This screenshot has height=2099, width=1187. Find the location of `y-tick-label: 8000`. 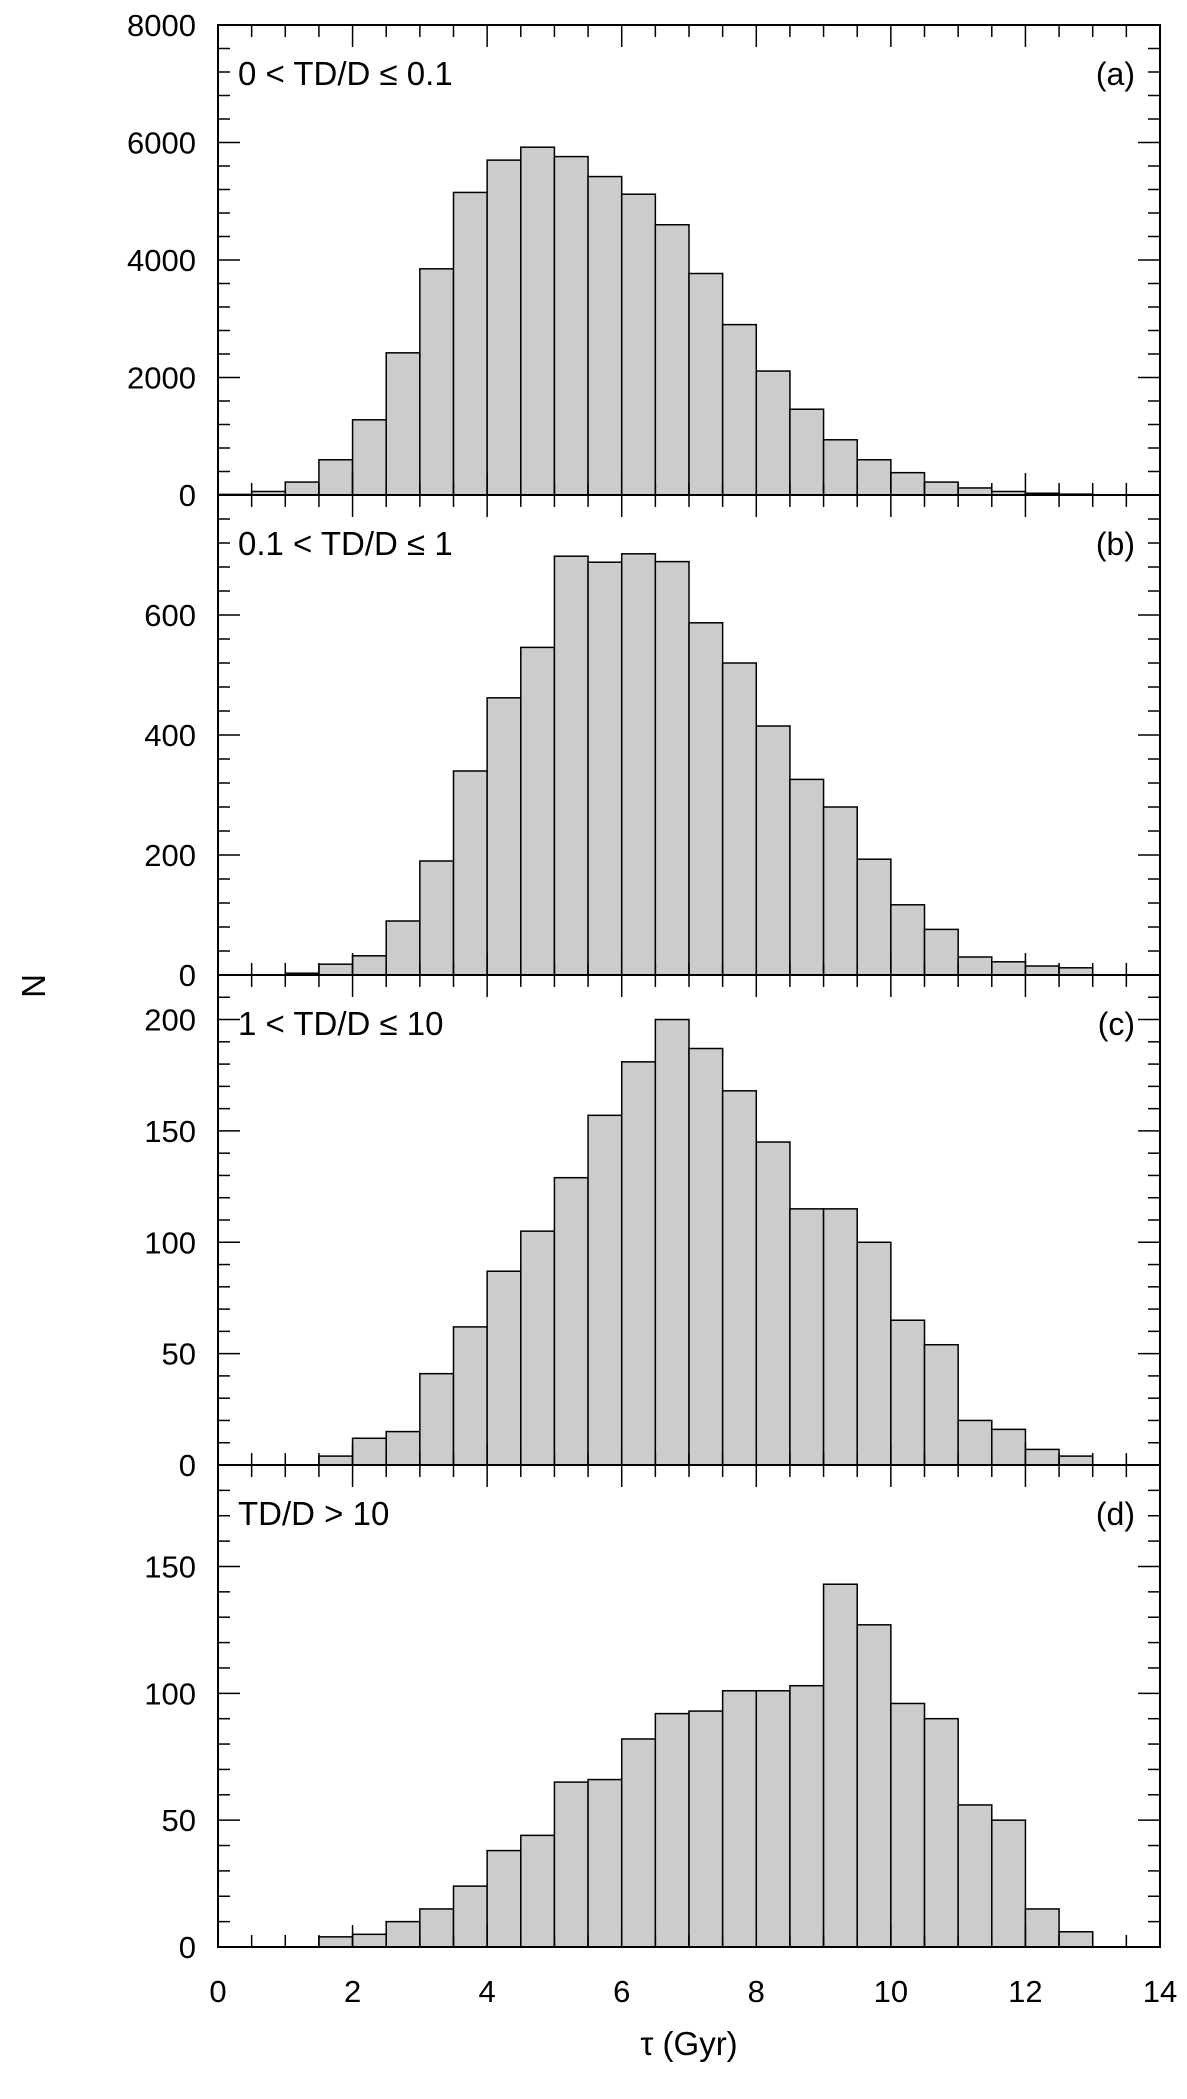

y-tick-label: 8000 is located at coordinates (161, 25).